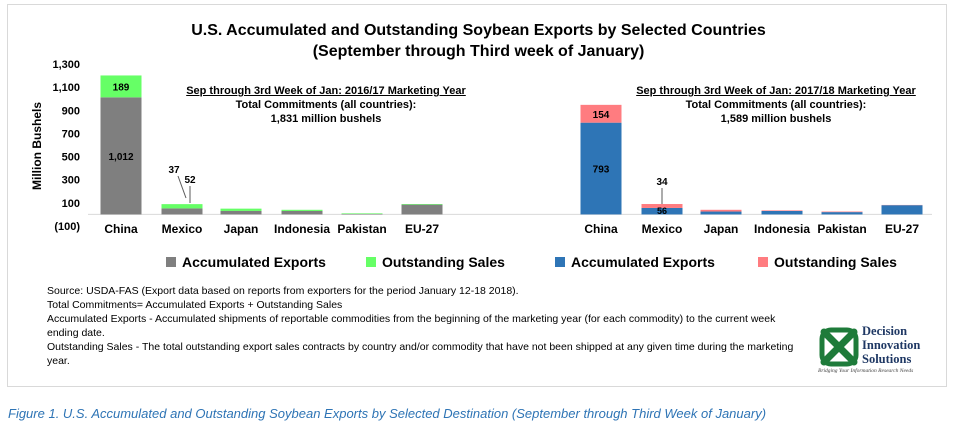 The image size is (957, 429). I want to click on data-label: 189, so click(121, 87).